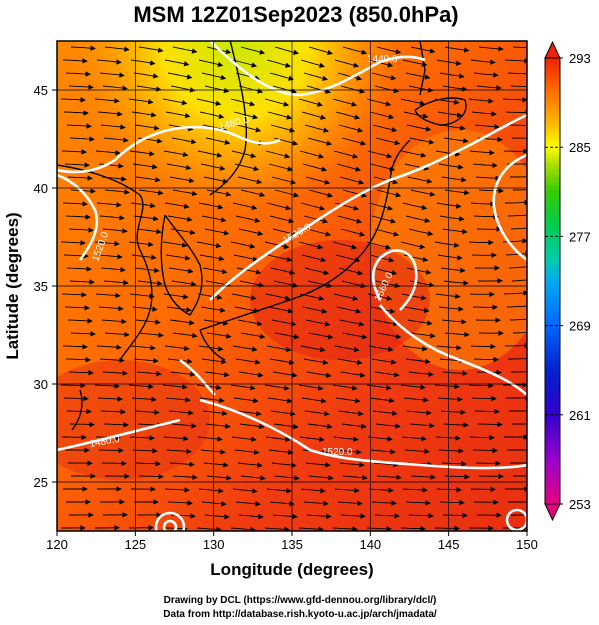 The height and width of the screenshot is (625, 599). What do you see at coordinates (41, 384) in the screenshot?
I see `lat-tick-label: 30` at bounding box center [41, 384].